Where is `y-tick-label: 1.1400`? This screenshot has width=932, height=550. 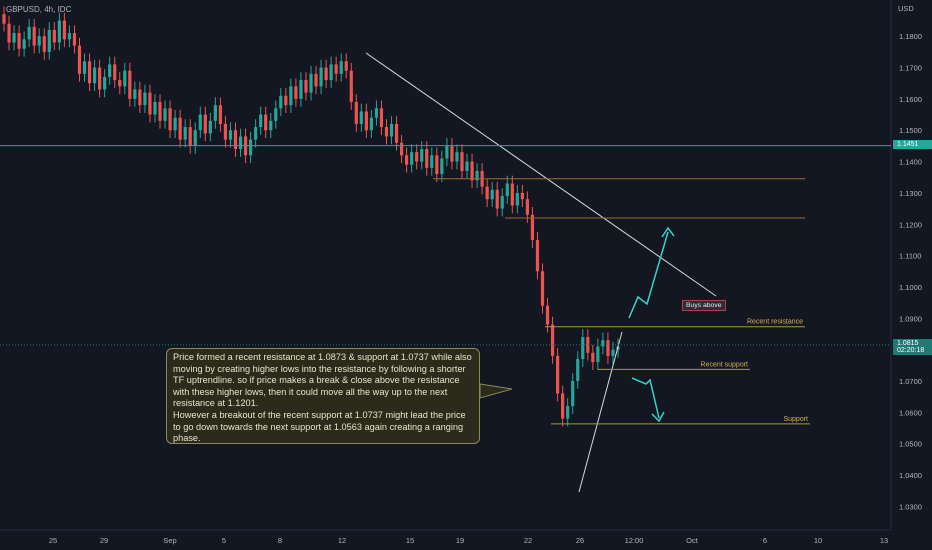
y-tick-label: 1.1400 is located at coordinates (910, 162).